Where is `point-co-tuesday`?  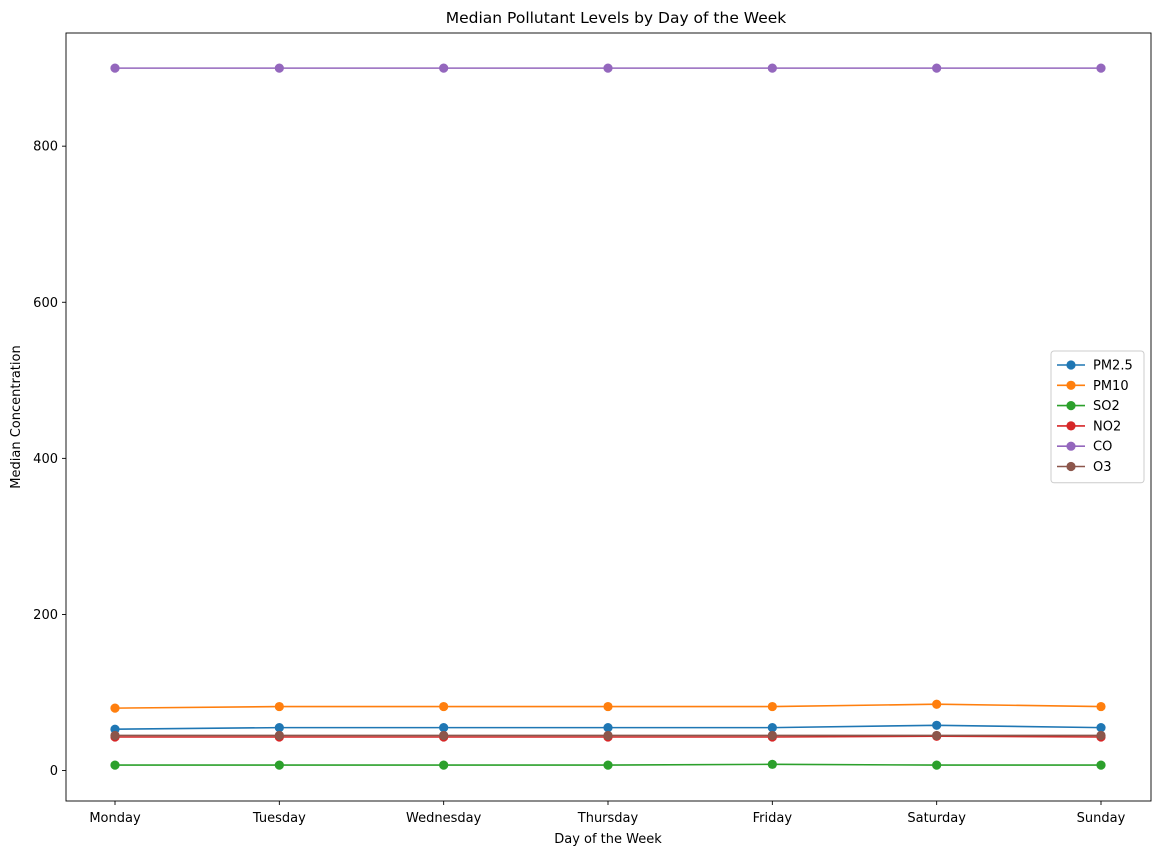
point-co-tuesday is located at coordinates (279, 68).